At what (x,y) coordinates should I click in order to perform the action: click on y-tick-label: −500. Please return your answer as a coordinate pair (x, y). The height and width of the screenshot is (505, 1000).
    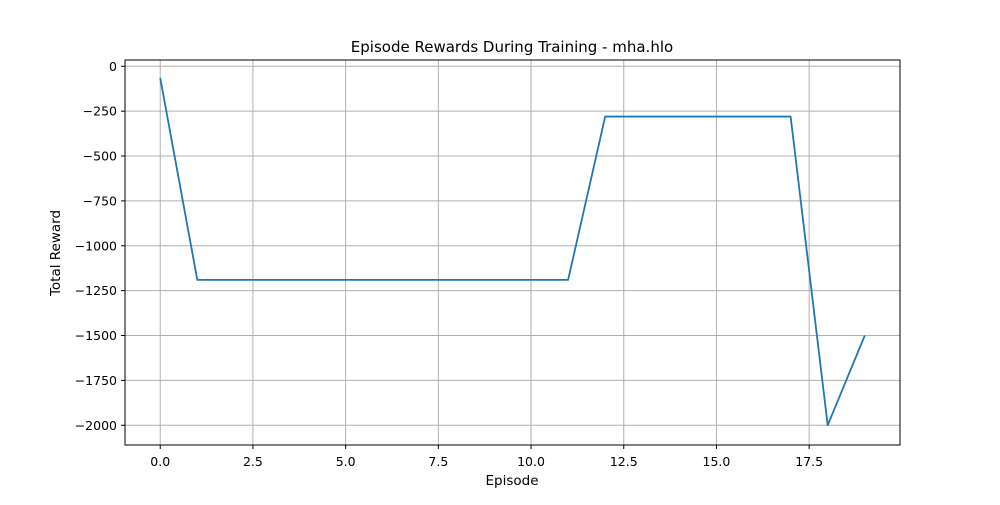
    Looking at the image, I should click on (100, 156).